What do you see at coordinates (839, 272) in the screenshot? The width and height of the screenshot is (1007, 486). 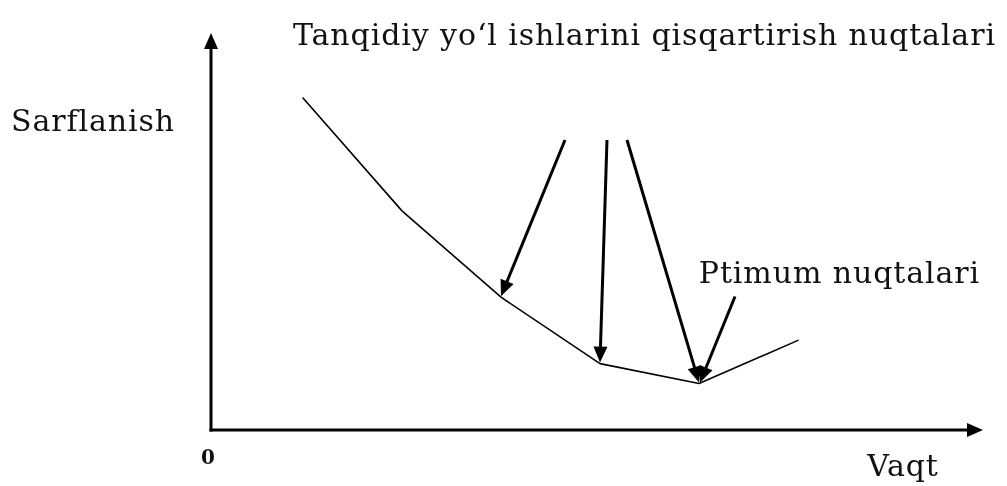 I see `annotation: Ptimum nuqtalari` at bounding box center [839, 272].